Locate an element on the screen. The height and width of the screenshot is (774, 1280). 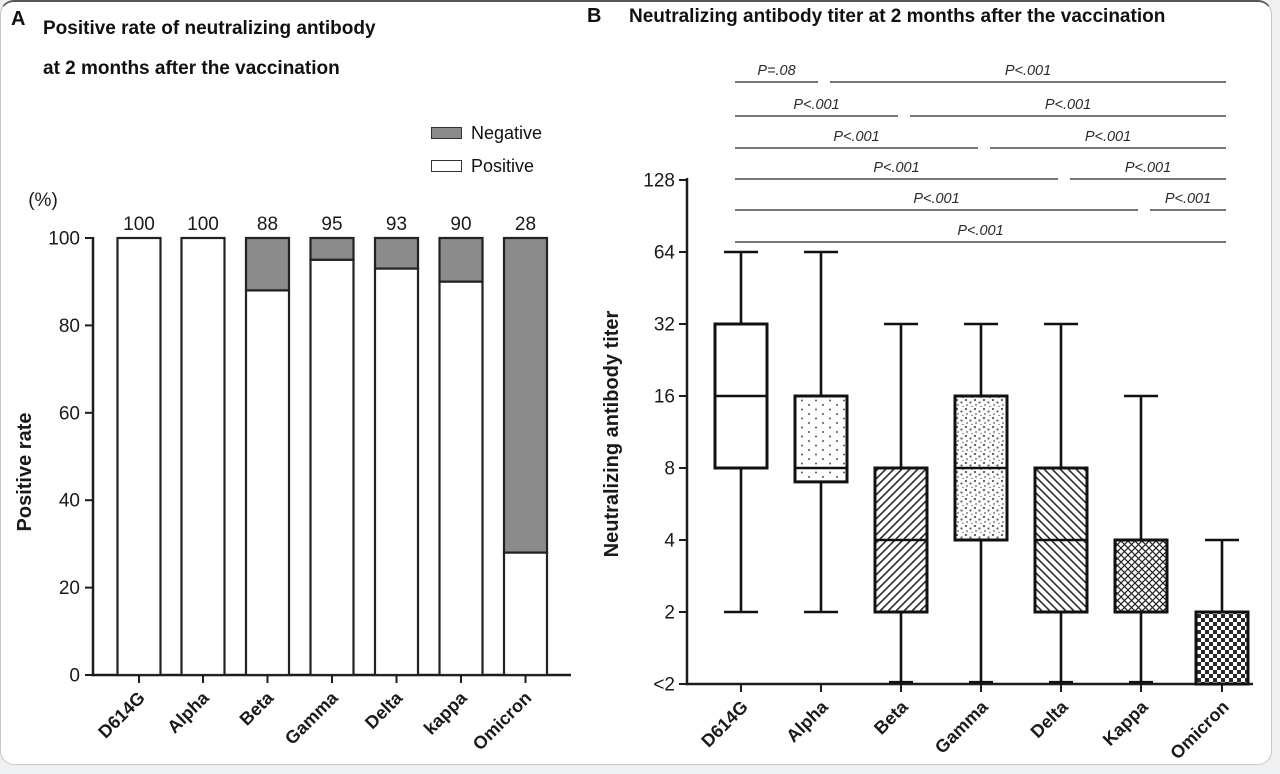
p-value-D614G-Alpha: P=.08 is located at coordinates (776, 71).